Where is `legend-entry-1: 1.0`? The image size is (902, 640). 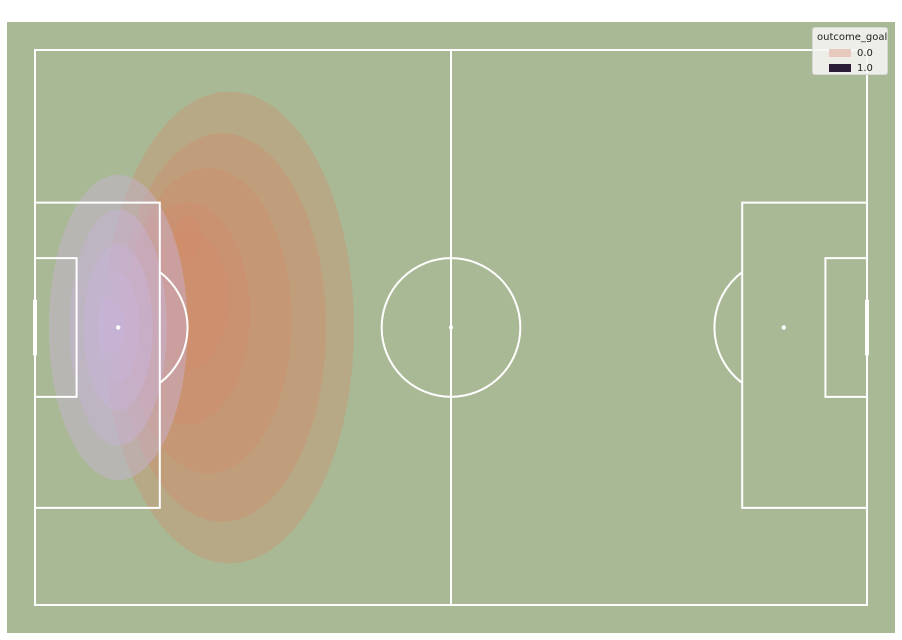 legend-entry-1: 1.0 is located at coordinates (851, 68).